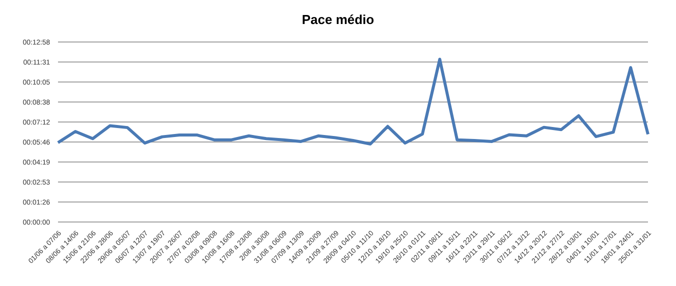  What do you see at coordinates (338, 20) in the screenshot?
I see `chart-title: Pace médio` at bounding box center [338, 20].